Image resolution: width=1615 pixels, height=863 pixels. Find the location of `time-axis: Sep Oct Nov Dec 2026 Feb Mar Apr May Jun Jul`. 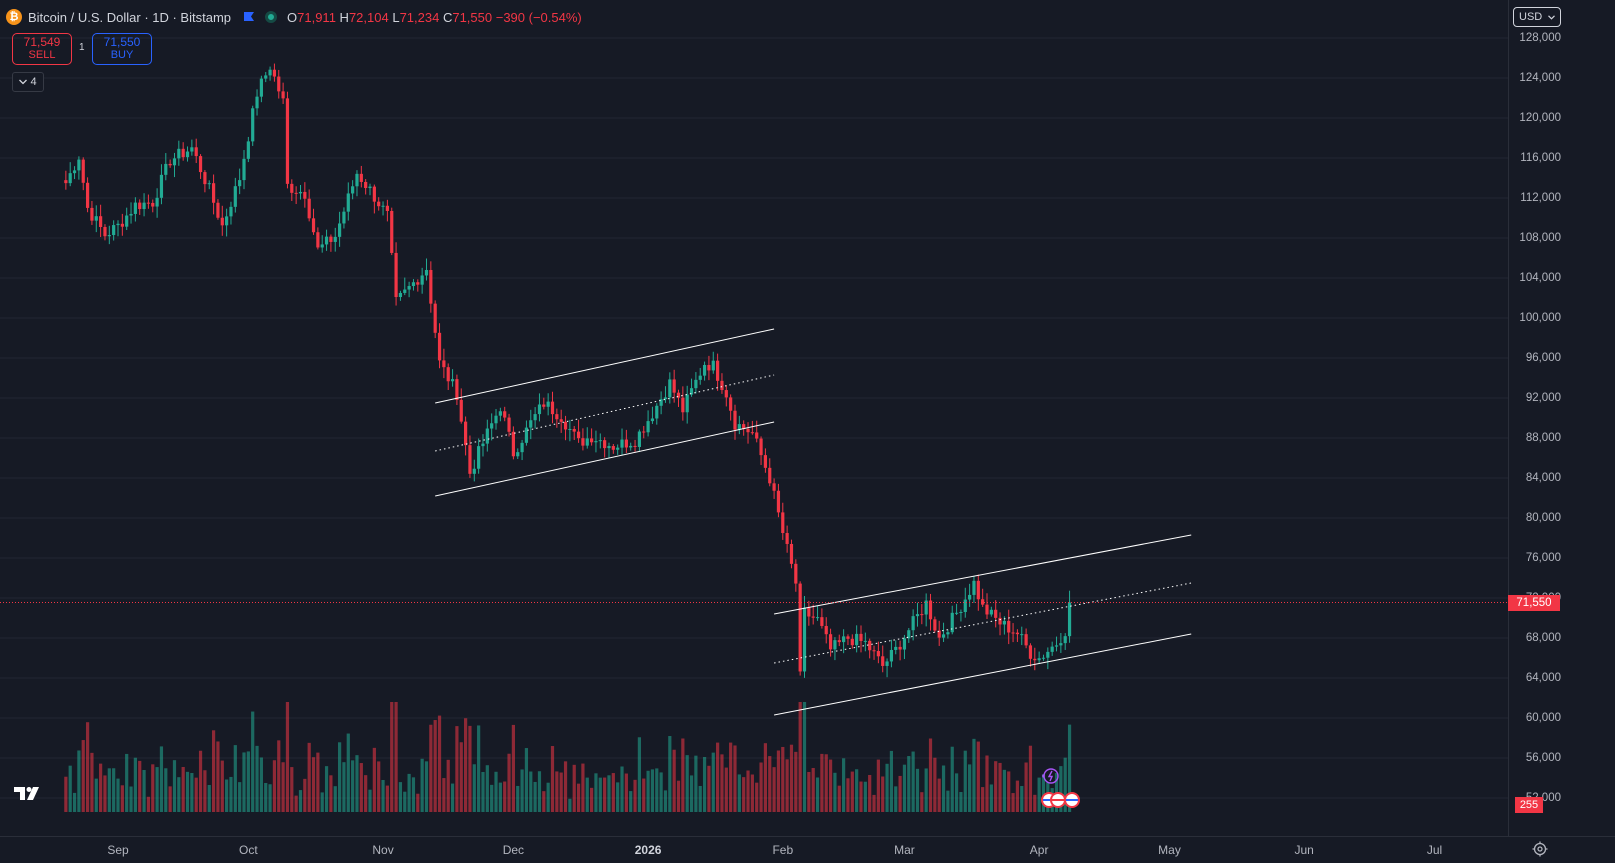

time-axis: Sep Oct Nov Dec 2026 Feb Mar Apr May Jun Jul is located at coordinates (807, 849).